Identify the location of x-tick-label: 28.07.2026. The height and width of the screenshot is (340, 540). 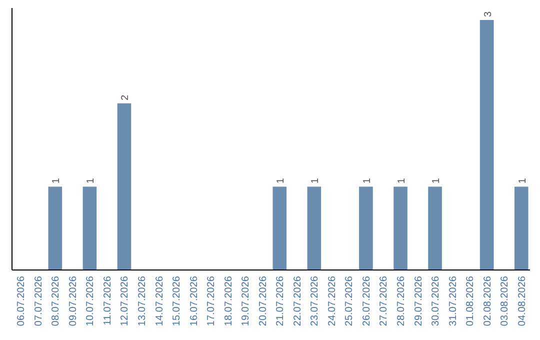
(401, 301).